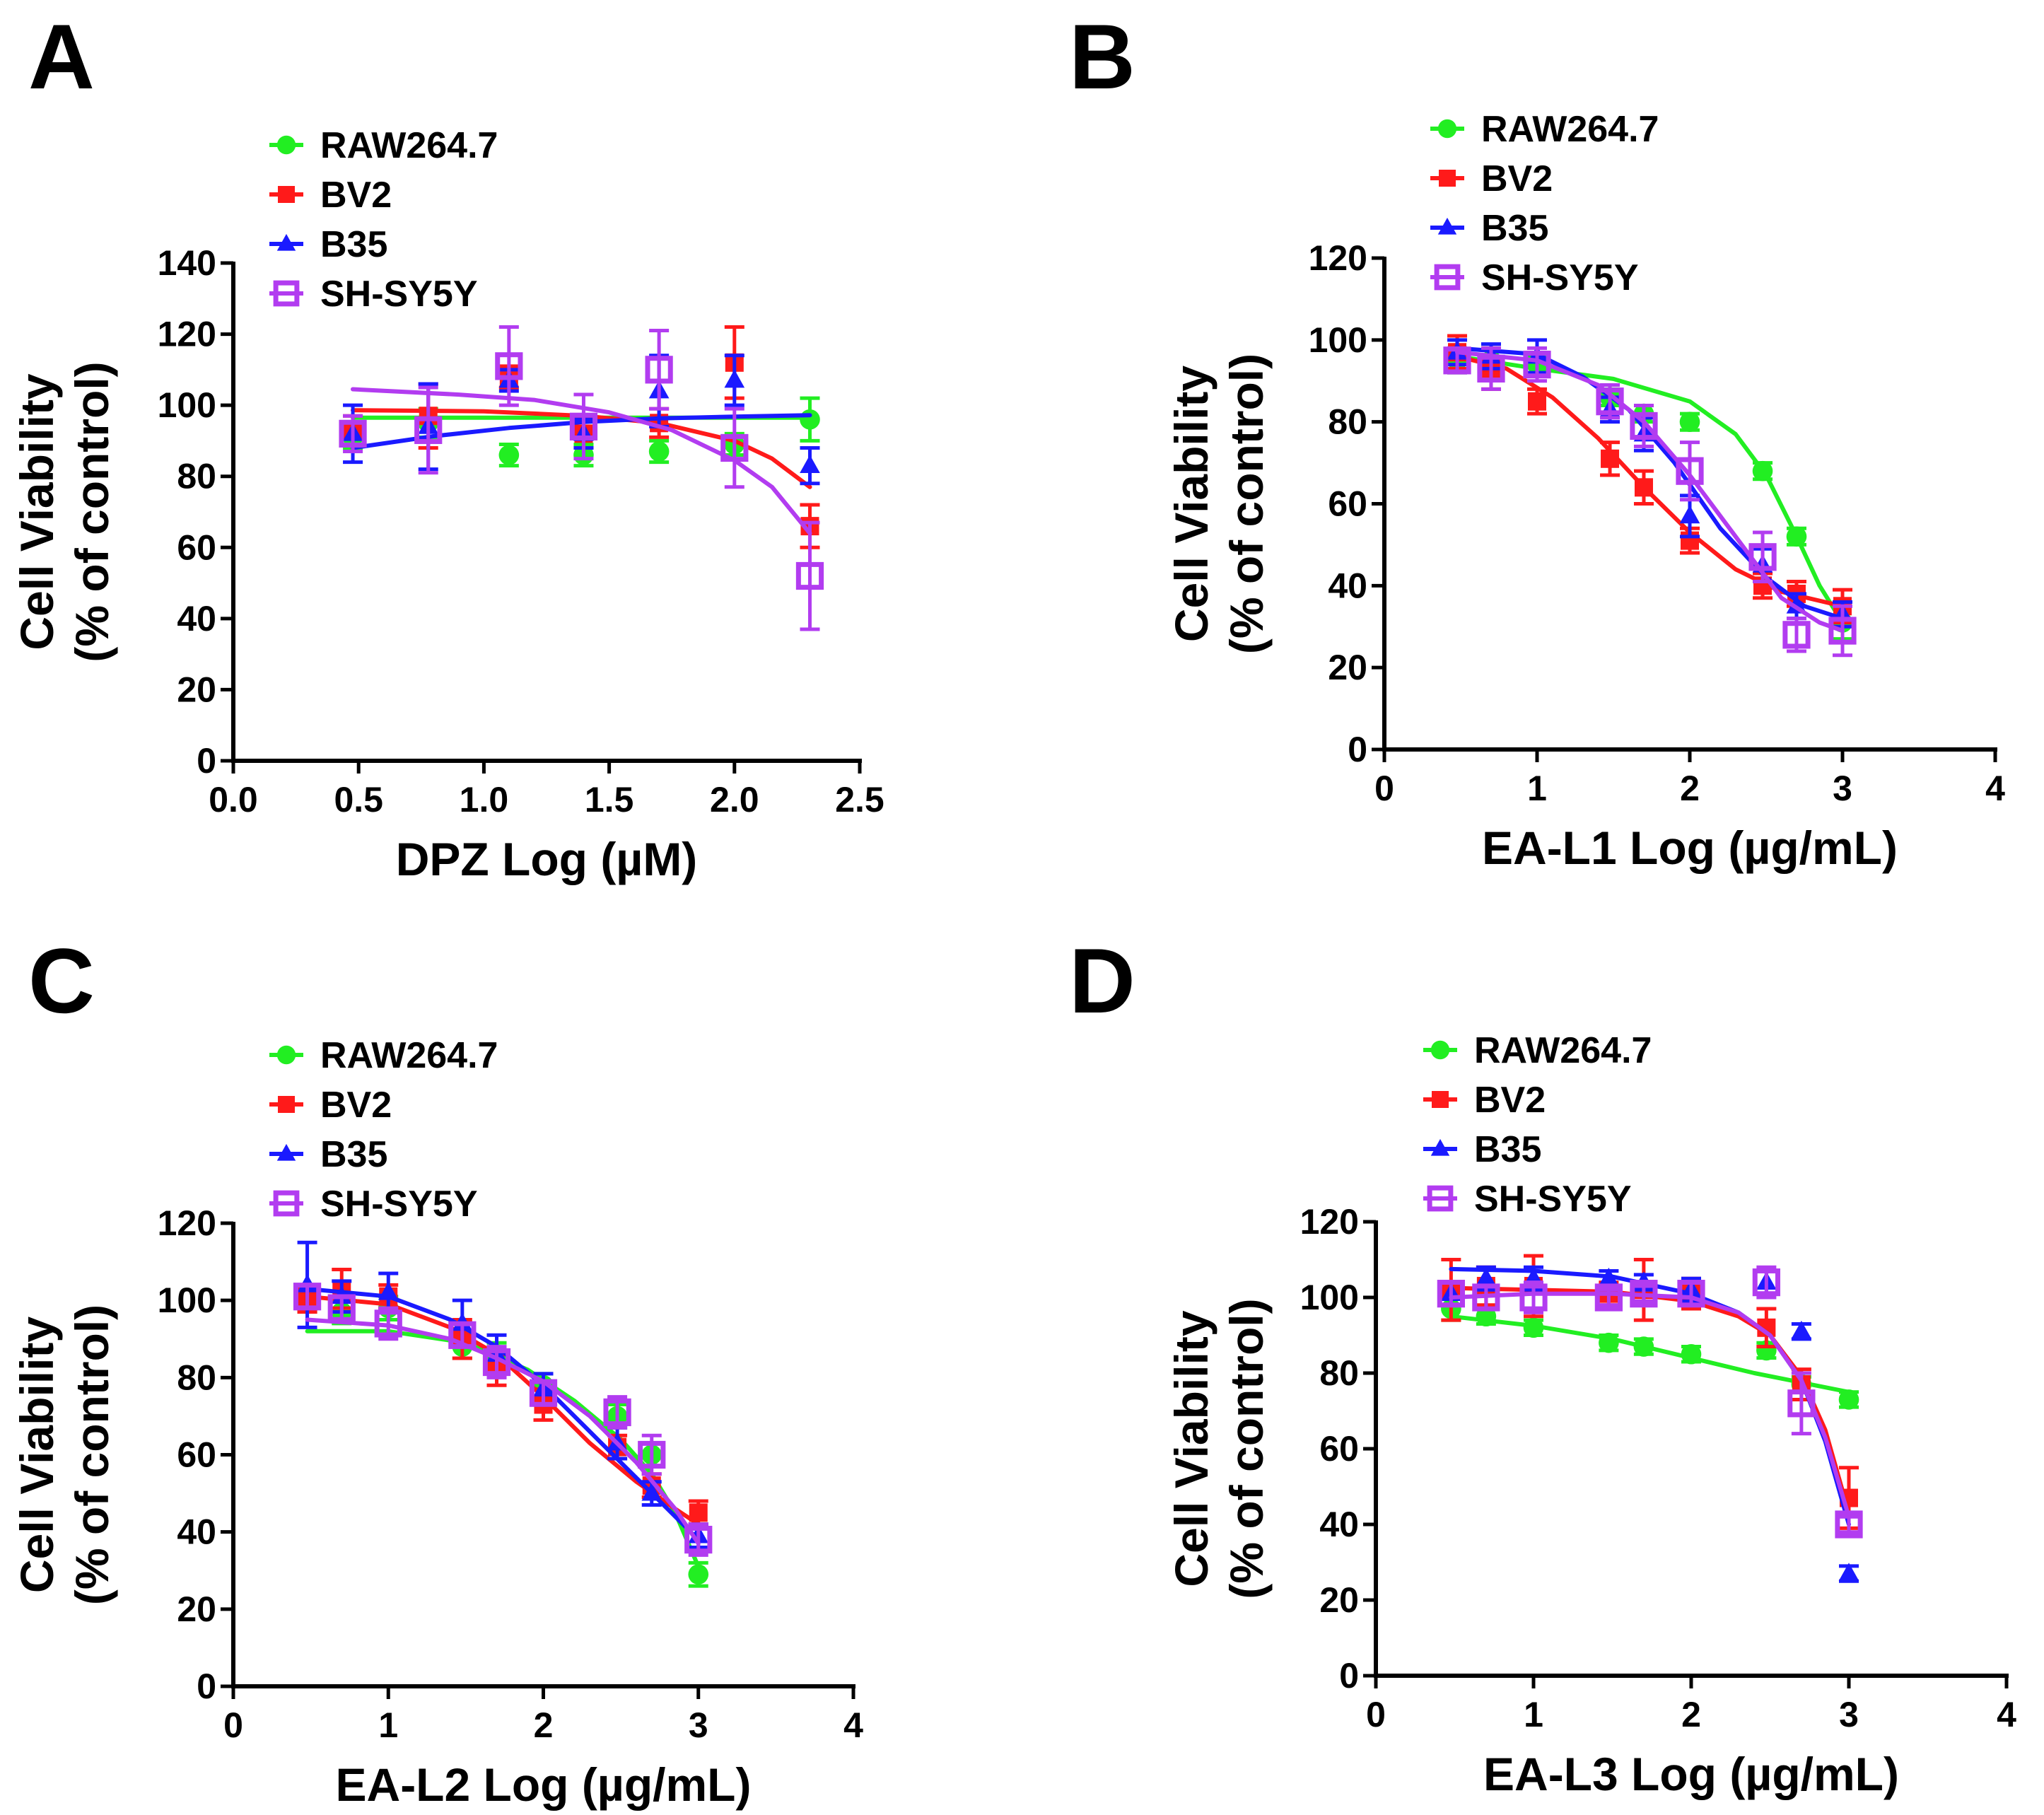 This screenshot has height=1815, width=2044. Describe the element at coordinates (1376, 1714) in the screenshot. I see `x-tick-label: 0` at that location.